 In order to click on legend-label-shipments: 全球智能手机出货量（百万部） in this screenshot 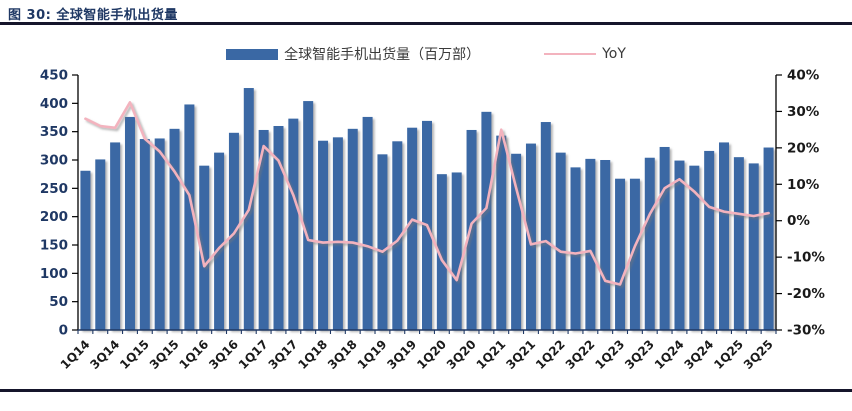, I will do `click(382, 55)`.